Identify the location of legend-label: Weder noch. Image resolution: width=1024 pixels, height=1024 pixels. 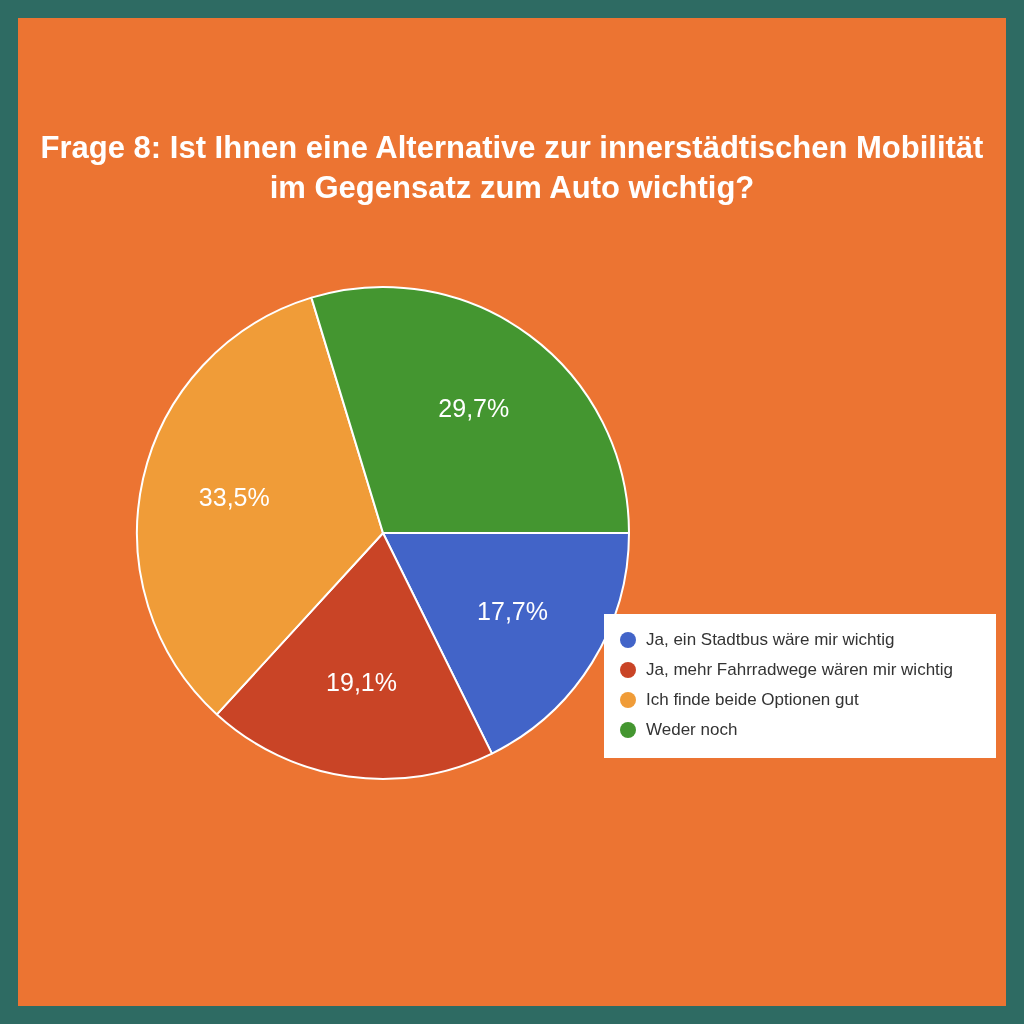
(692, 730).